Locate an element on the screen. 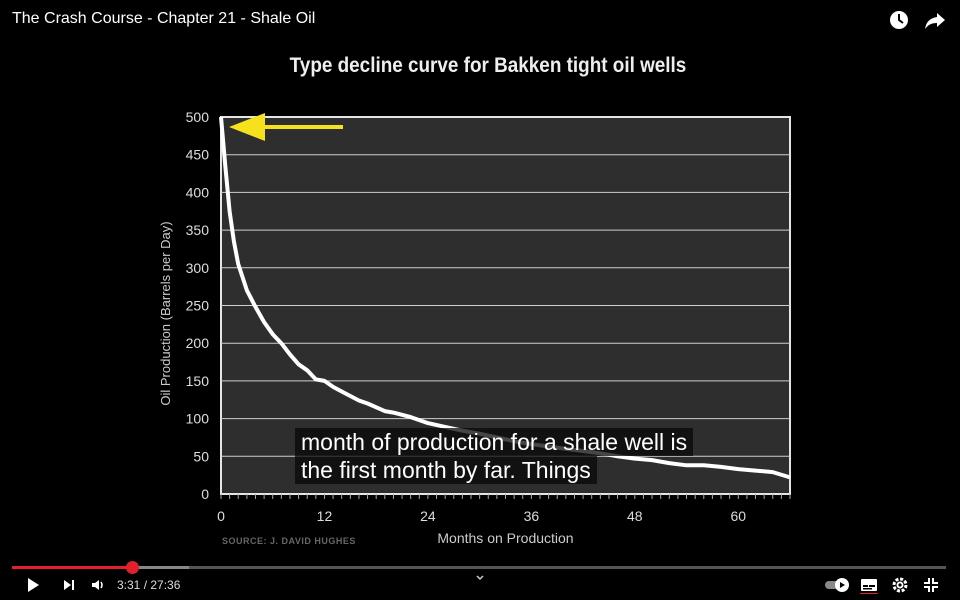 The height and width of the screenshot is (600, 960). autoplay-toggle is located at coordinates (838, 587).